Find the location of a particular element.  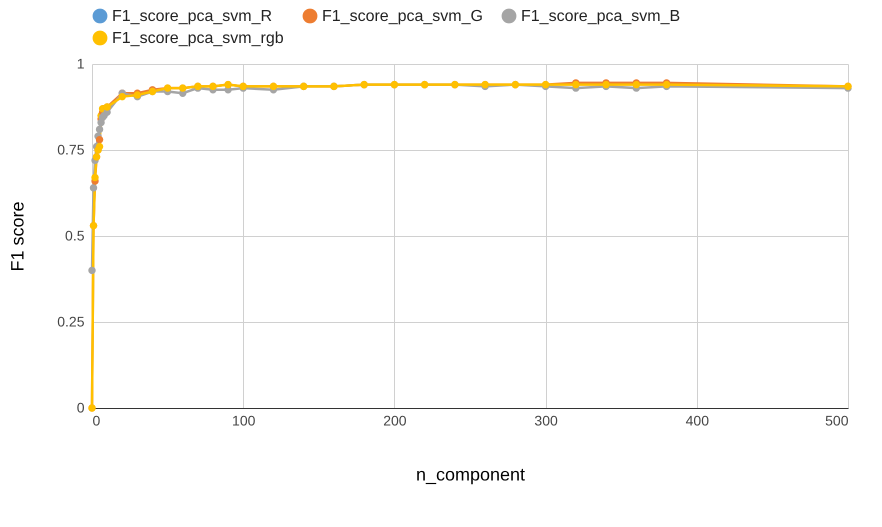

x-tick-label: 500 is located at coordinates (837, 420).